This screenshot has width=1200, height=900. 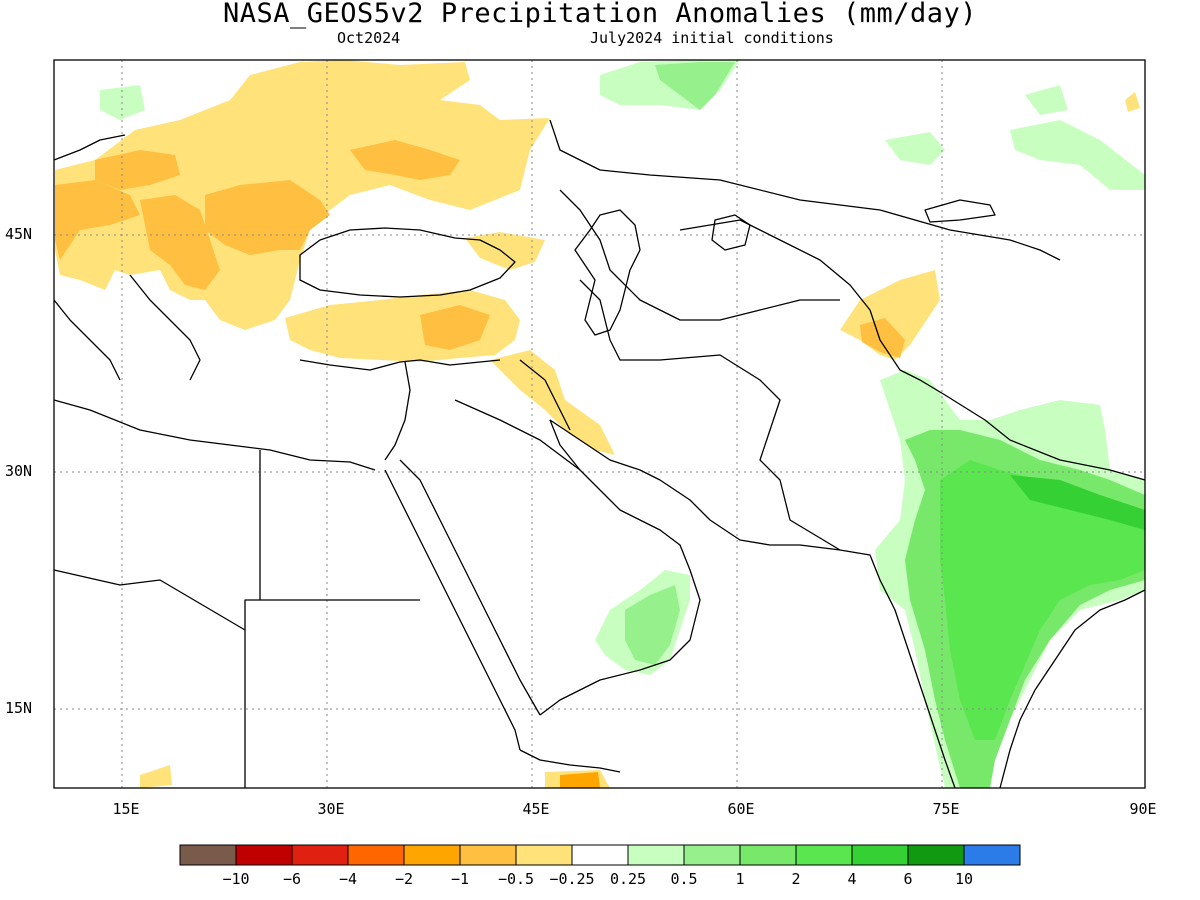 I want to click on lon-tick-label: 60E, so click(x=741, y=809).